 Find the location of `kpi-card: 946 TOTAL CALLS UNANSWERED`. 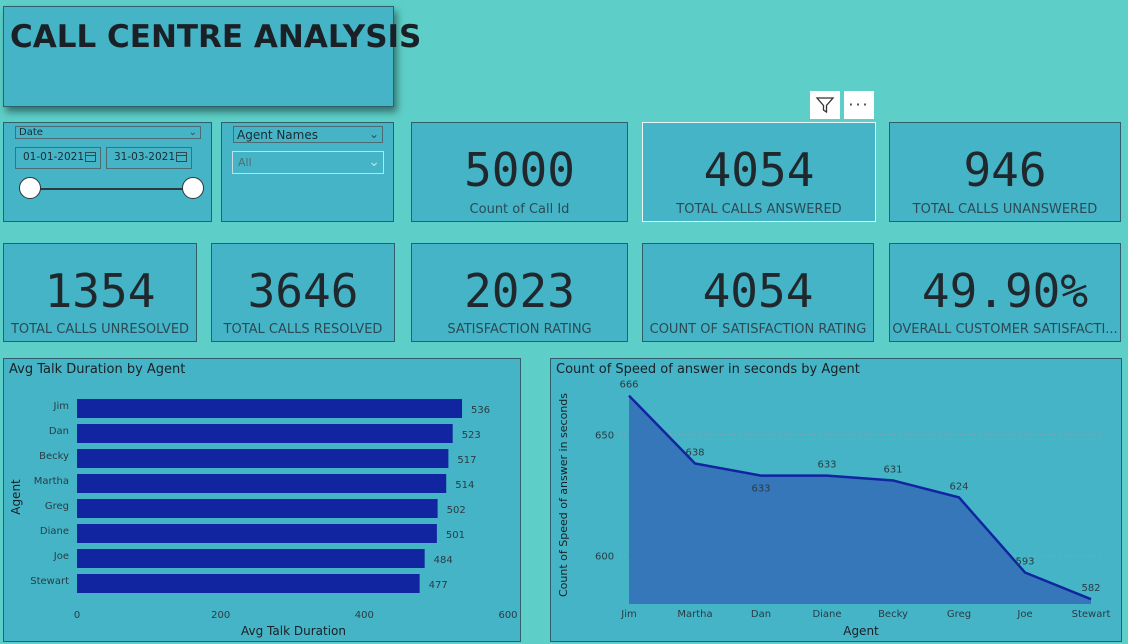

kpi-card: 946 TOTAL CALLS UNANSWERED is located at coordinates (1005, 172).